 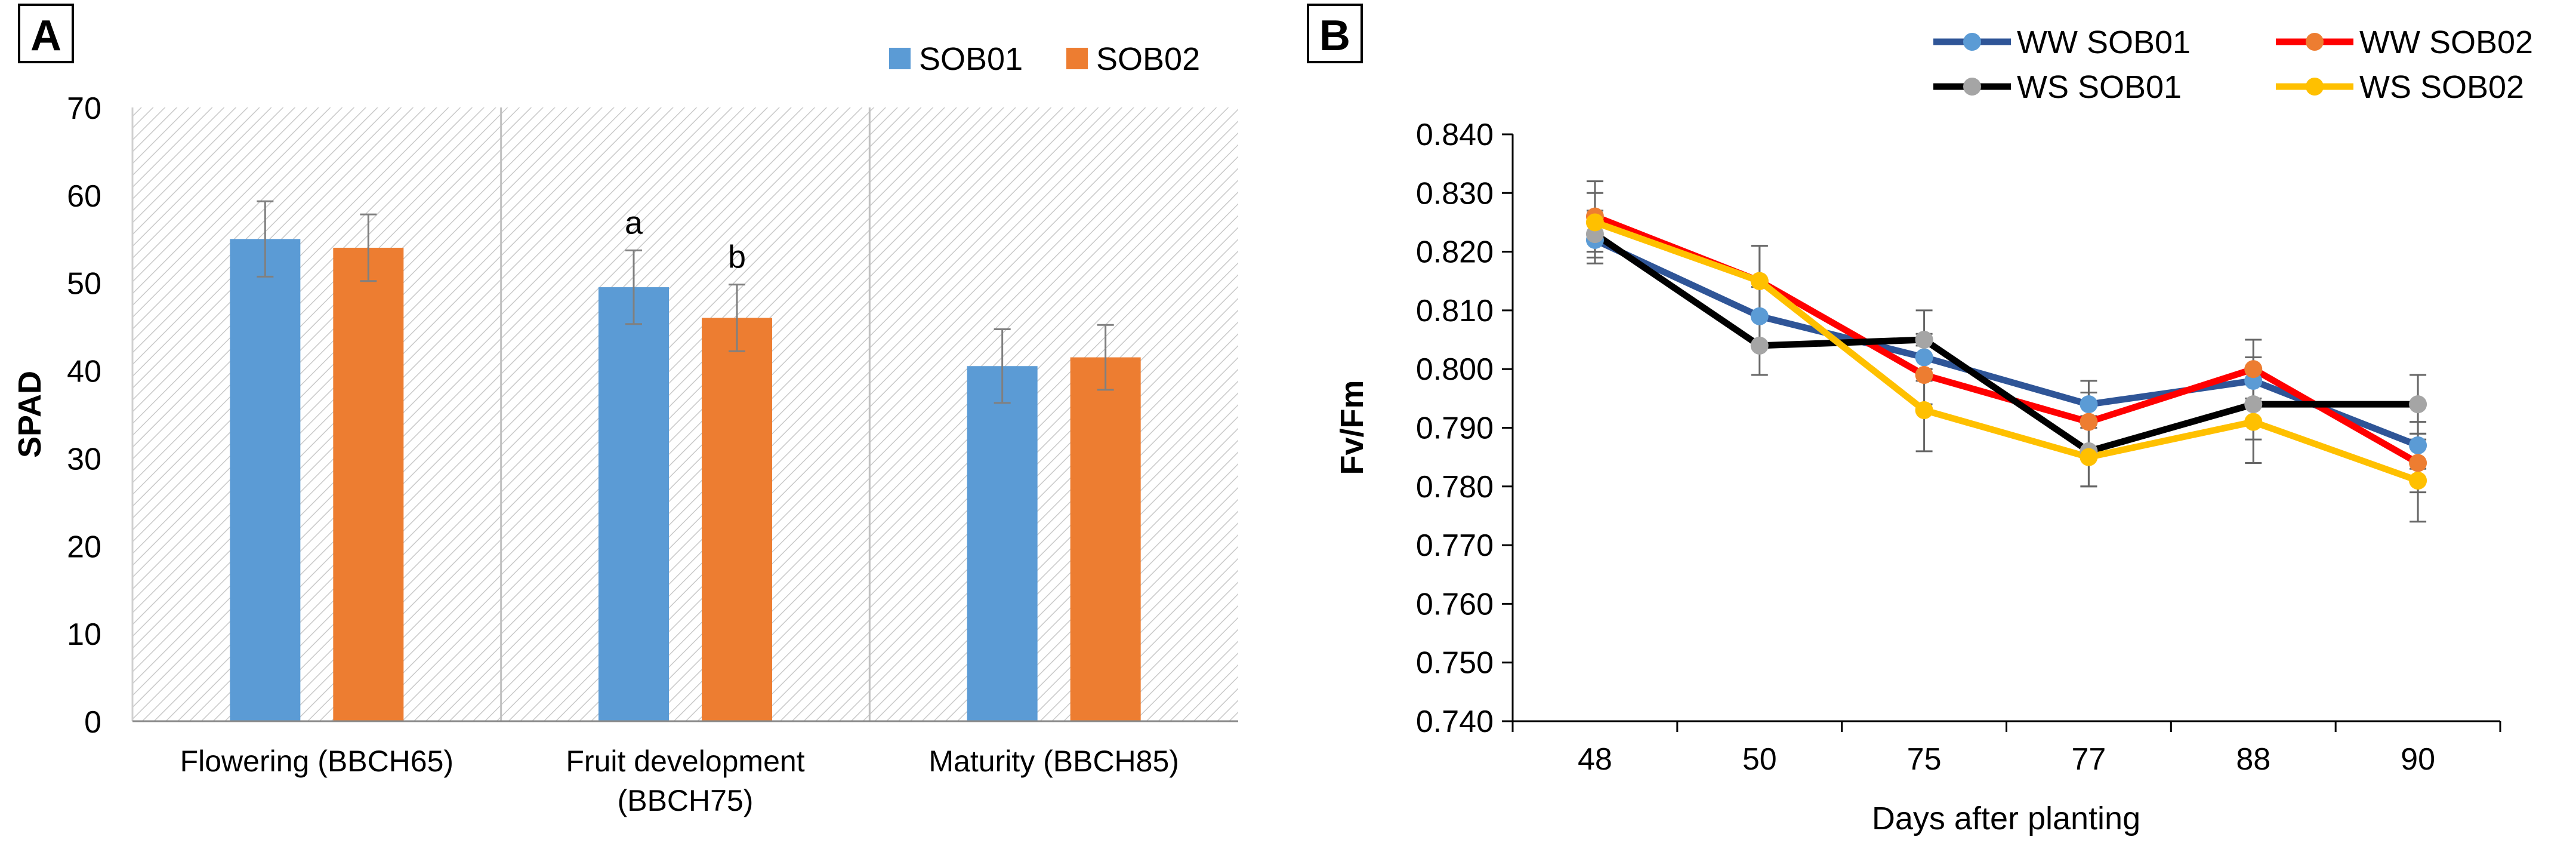 What do you see at coordinates (1455, 135) in the screenshot?
I see `y-tick-label-b: 0.840` at bounding box center [1455, 135].